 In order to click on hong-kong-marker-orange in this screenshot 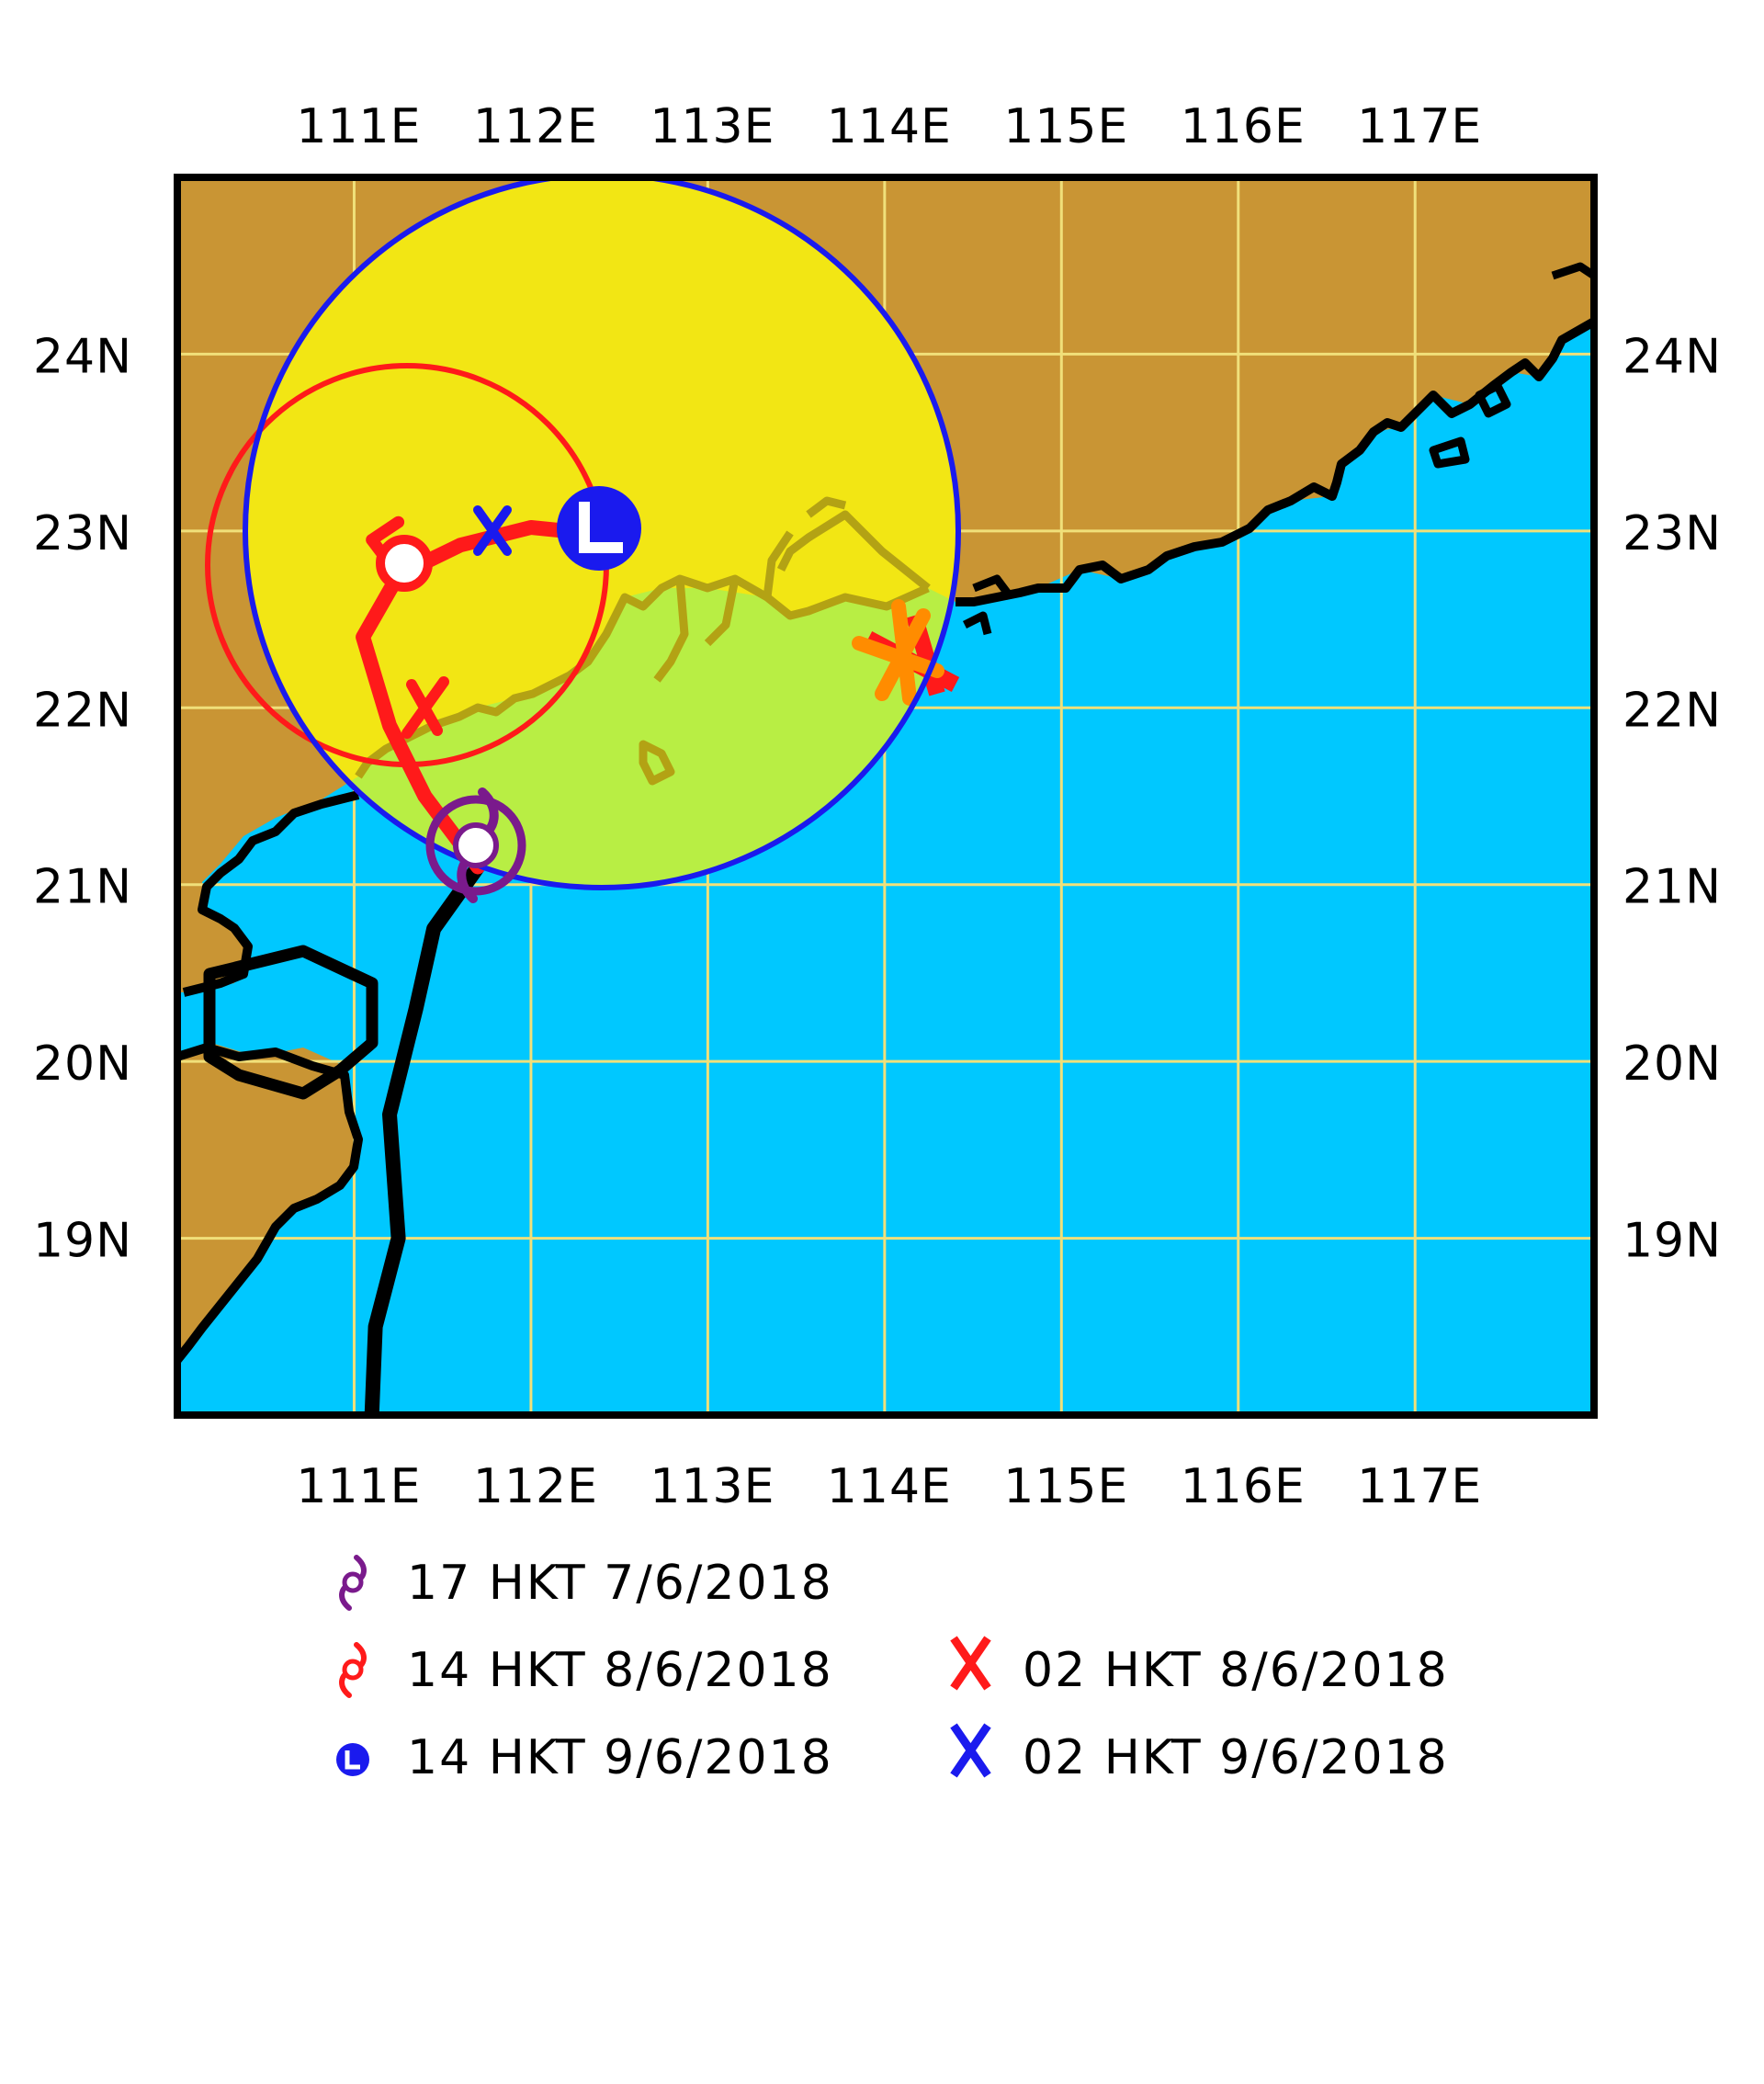, I will do `click(898, 652)`.